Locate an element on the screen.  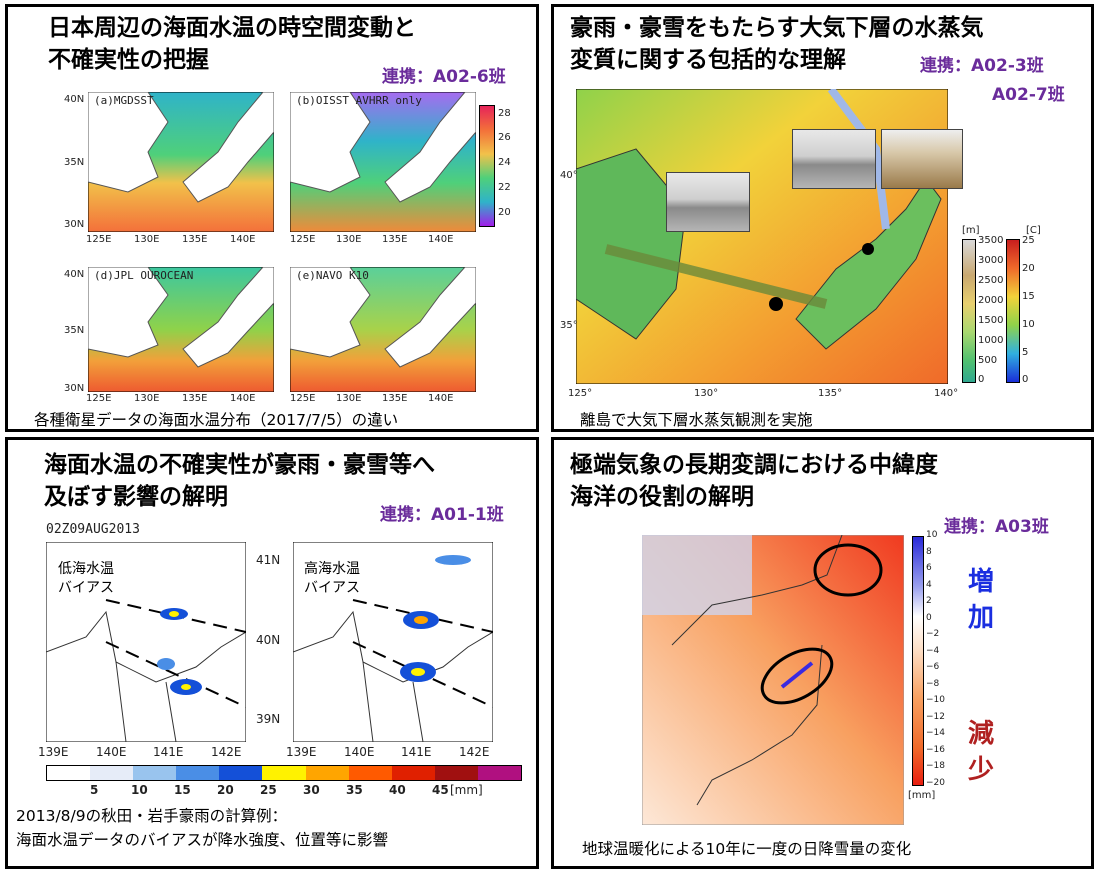
snowfall-colorbar-tick: 2 is located at coordinates (929, 601).